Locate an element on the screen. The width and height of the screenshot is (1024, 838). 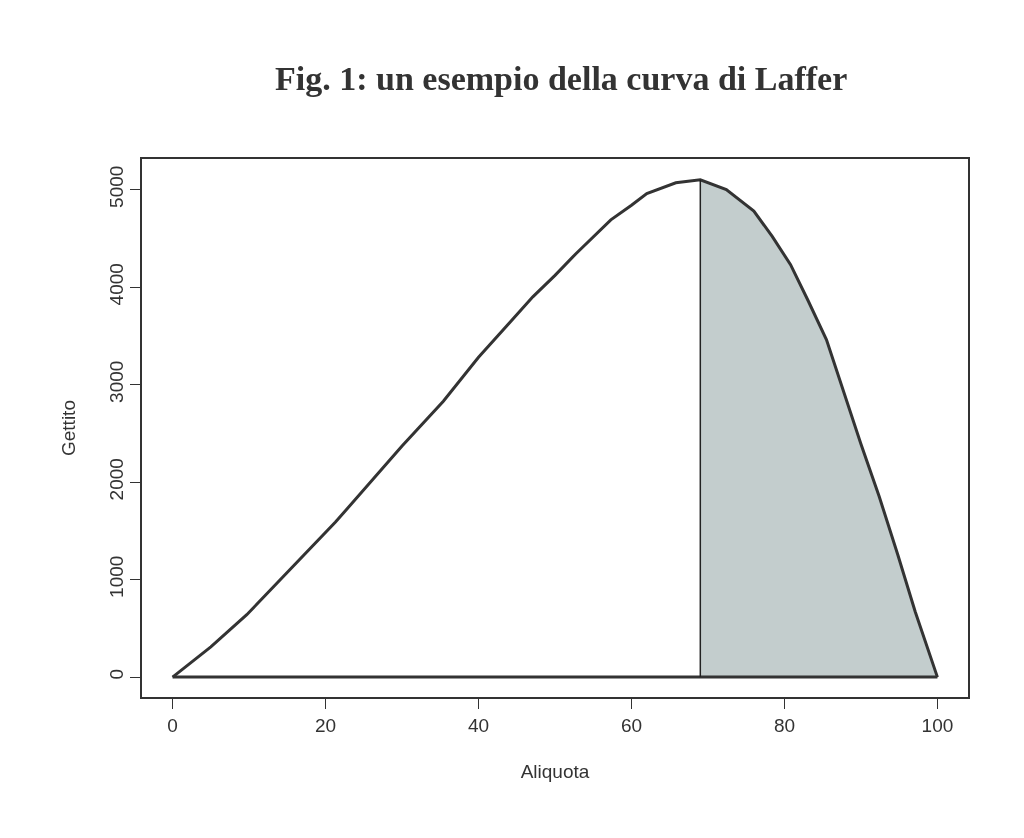
chart-title: Fig. 1: un esempio della curva di Laffer is located at coordinates (561, 78).